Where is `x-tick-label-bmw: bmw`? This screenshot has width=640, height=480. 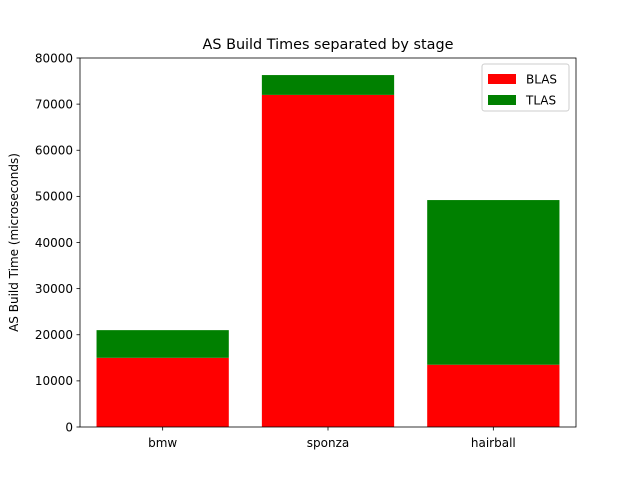 x-tick-label-bmw: bmw is located at coordinates (162, 443).